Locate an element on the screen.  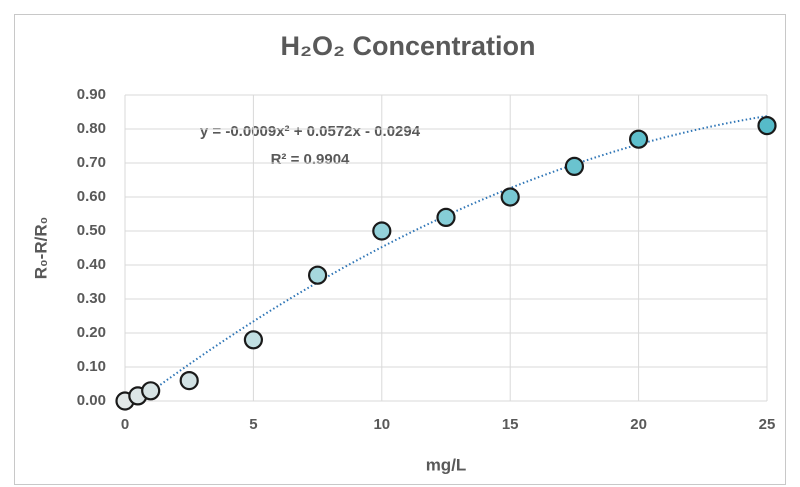
x-axis-label: mg/L is located at coordinates (446, 464).